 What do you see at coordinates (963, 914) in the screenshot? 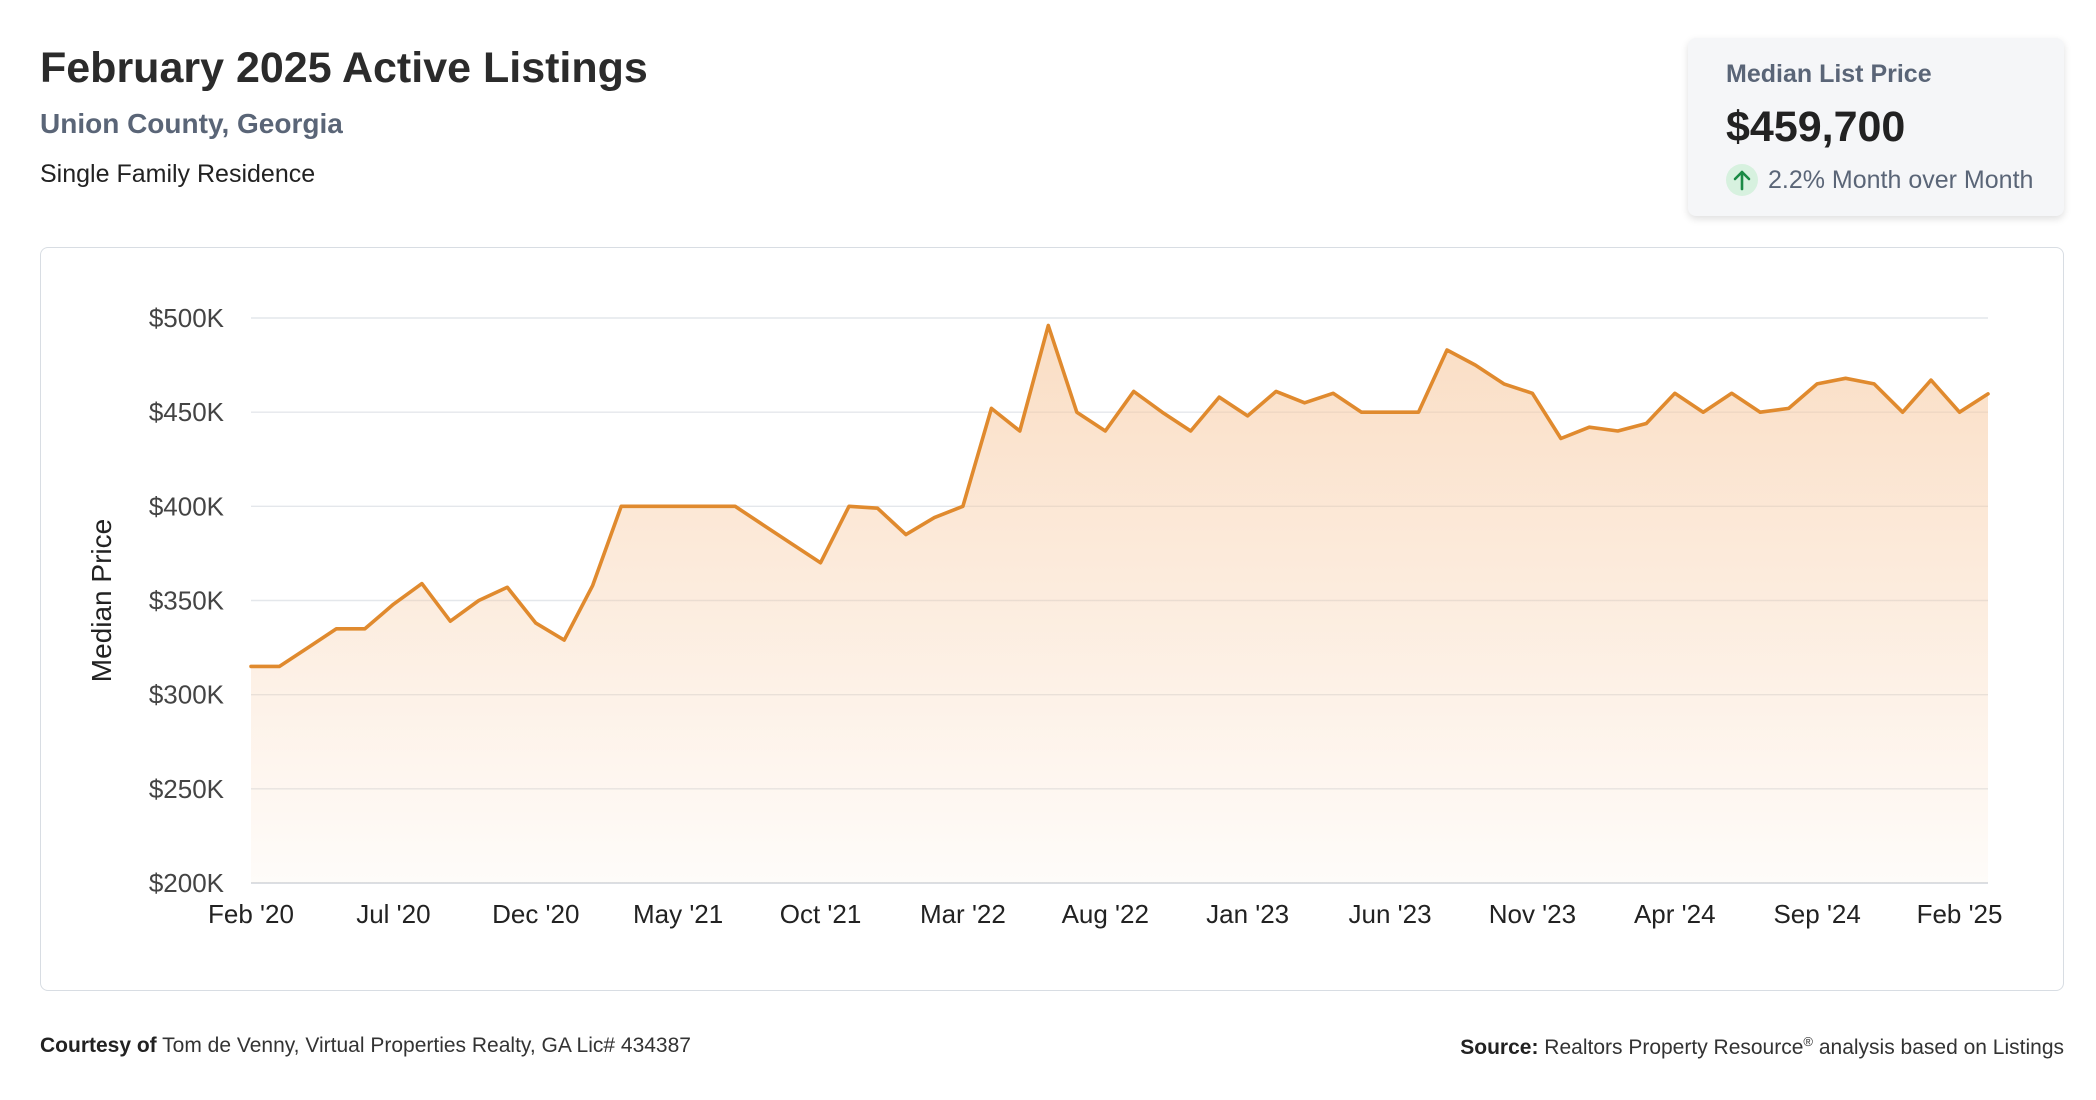
I see `x-tick-label: Mar '22` at bounding box center [963, 914].